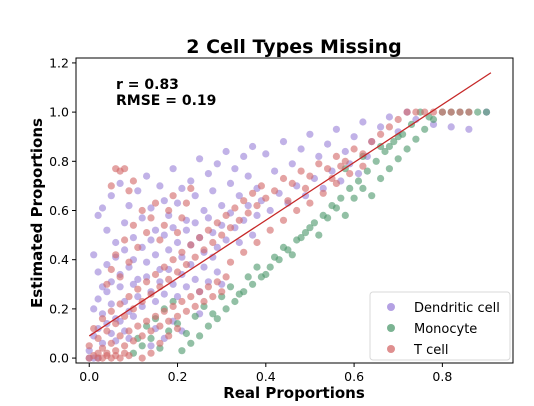 Image resolution: width=534 pixels, height=406 pixels. What do you see at coordinates (266, 376) in the screenshot?
I see `x-tick-label: 0.4` at bounding box center [266, 376].